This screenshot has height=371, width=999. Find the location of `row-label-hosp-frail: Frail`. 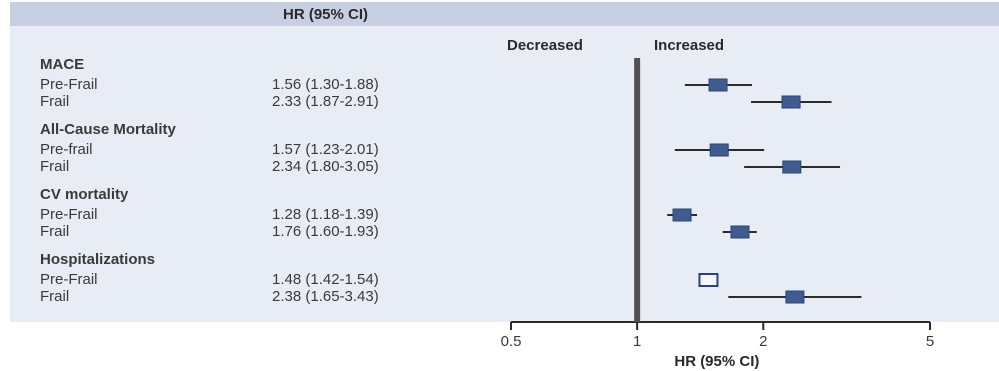

row-label-hosp-frail: Frail is located at coordinates (55, 296).